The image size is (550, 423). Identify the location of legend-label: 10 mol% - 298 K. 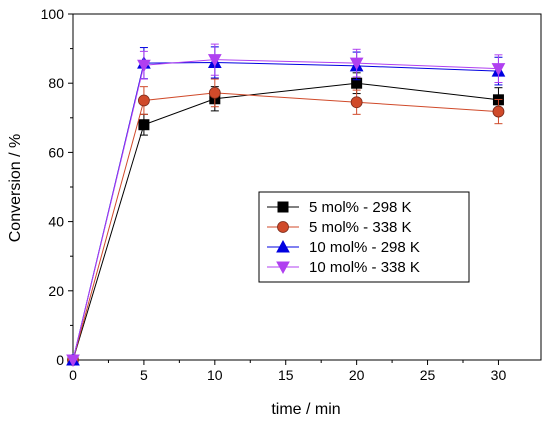
(364, 247).